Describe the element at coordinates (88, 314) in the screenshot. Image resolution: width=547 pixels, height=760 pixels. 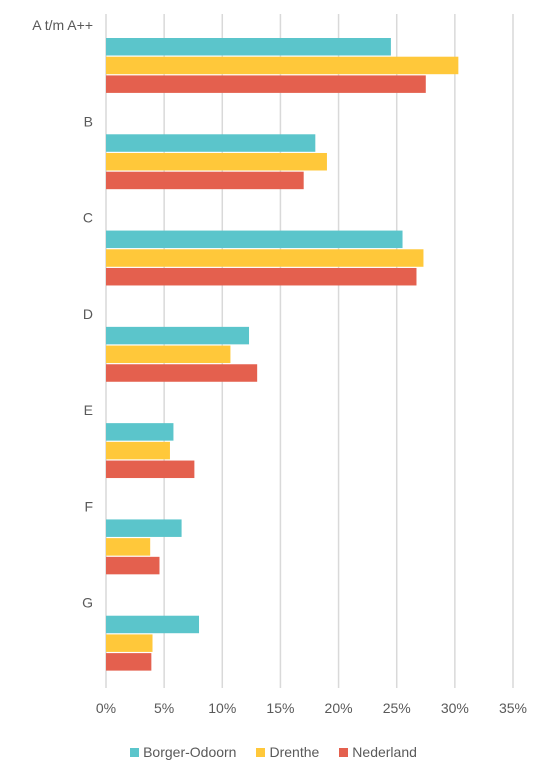
I see `category-label: D` at that location.